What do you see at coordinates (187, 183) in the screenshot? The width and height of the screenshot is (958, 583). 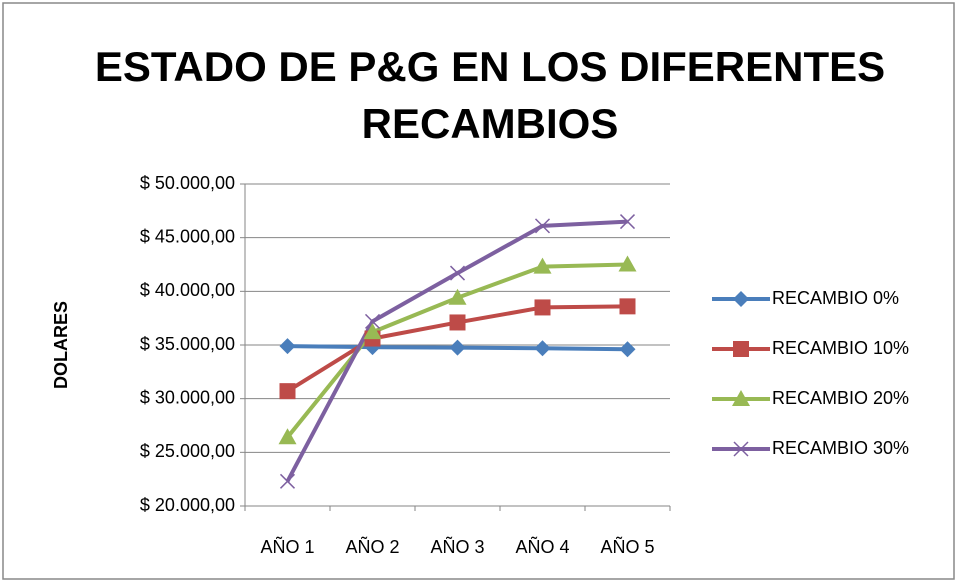 I see `y-tick-label: $ 50.000,00` at bounding box center [187, 183].